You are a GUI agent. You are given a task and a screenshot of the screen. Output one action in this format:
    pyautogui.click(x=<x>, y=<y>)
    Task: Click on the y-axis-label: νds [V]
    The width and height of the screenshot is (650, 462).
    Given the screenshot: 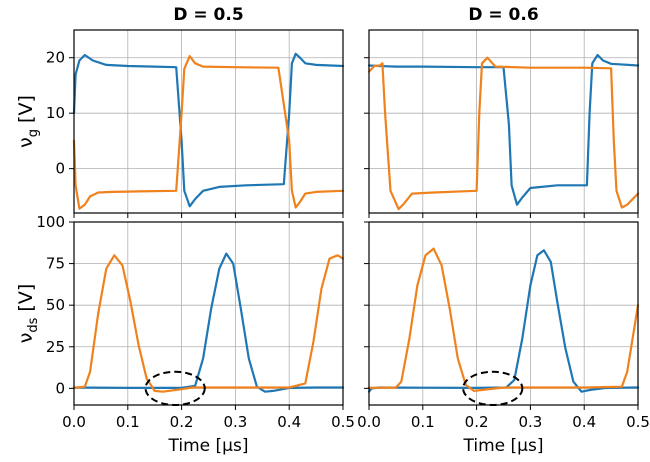 What is the action you would take?
    pyautogui.click(x=28, y=314)
    